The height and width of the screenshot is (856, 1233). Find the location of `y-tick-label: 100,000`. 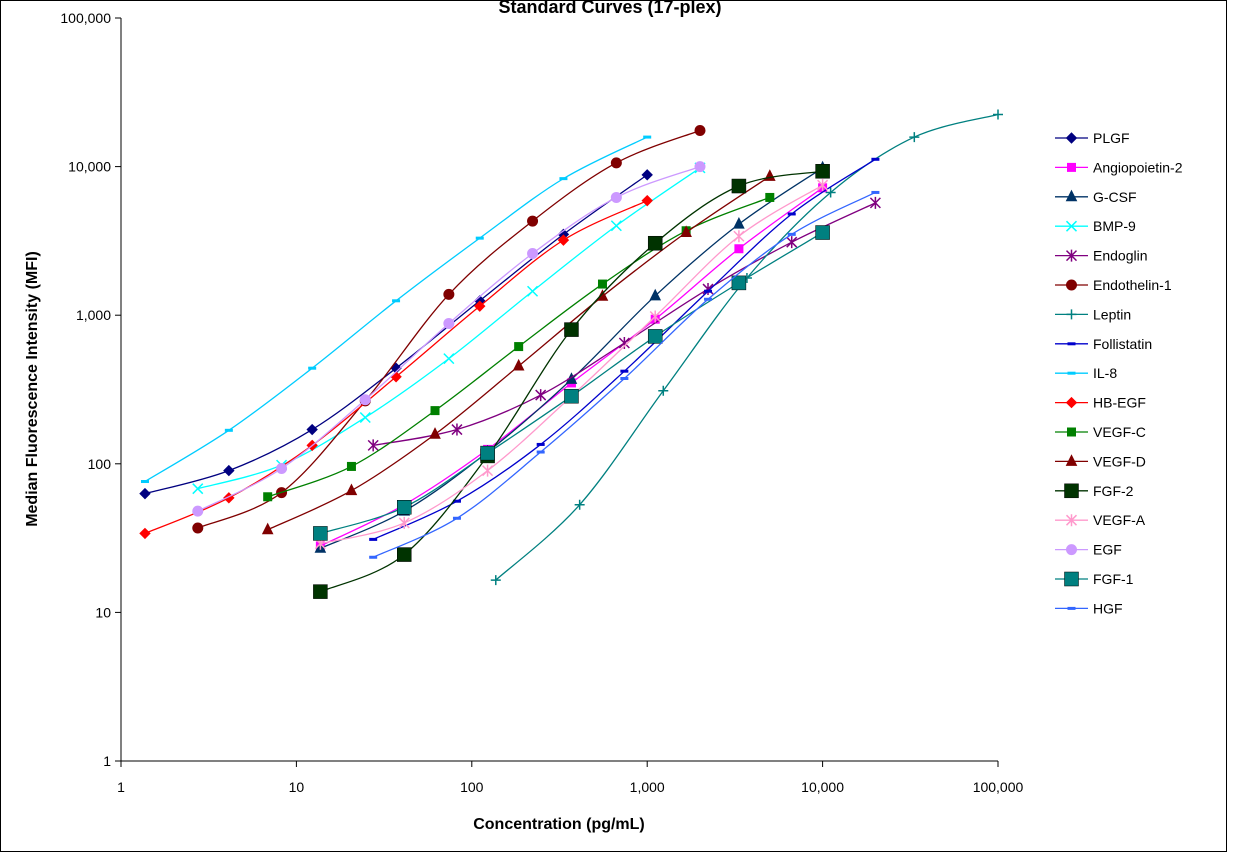

y-tick-label: 100,000 is located at coordinates (85, 18).